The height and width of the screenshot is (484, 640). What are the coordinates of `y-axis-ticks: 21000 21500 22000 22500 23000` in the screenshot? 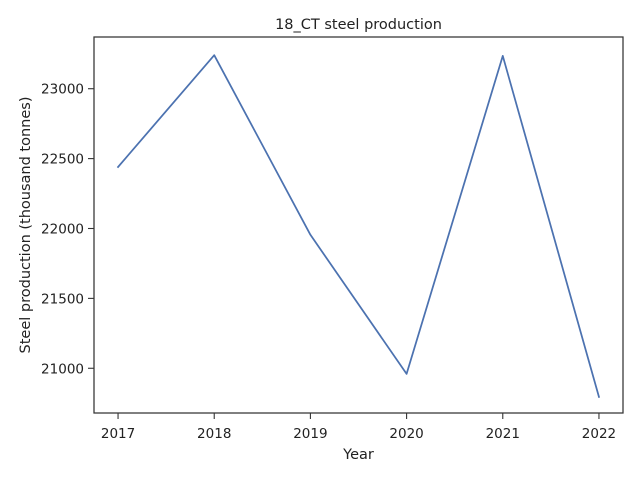 It's located at (67, 229).